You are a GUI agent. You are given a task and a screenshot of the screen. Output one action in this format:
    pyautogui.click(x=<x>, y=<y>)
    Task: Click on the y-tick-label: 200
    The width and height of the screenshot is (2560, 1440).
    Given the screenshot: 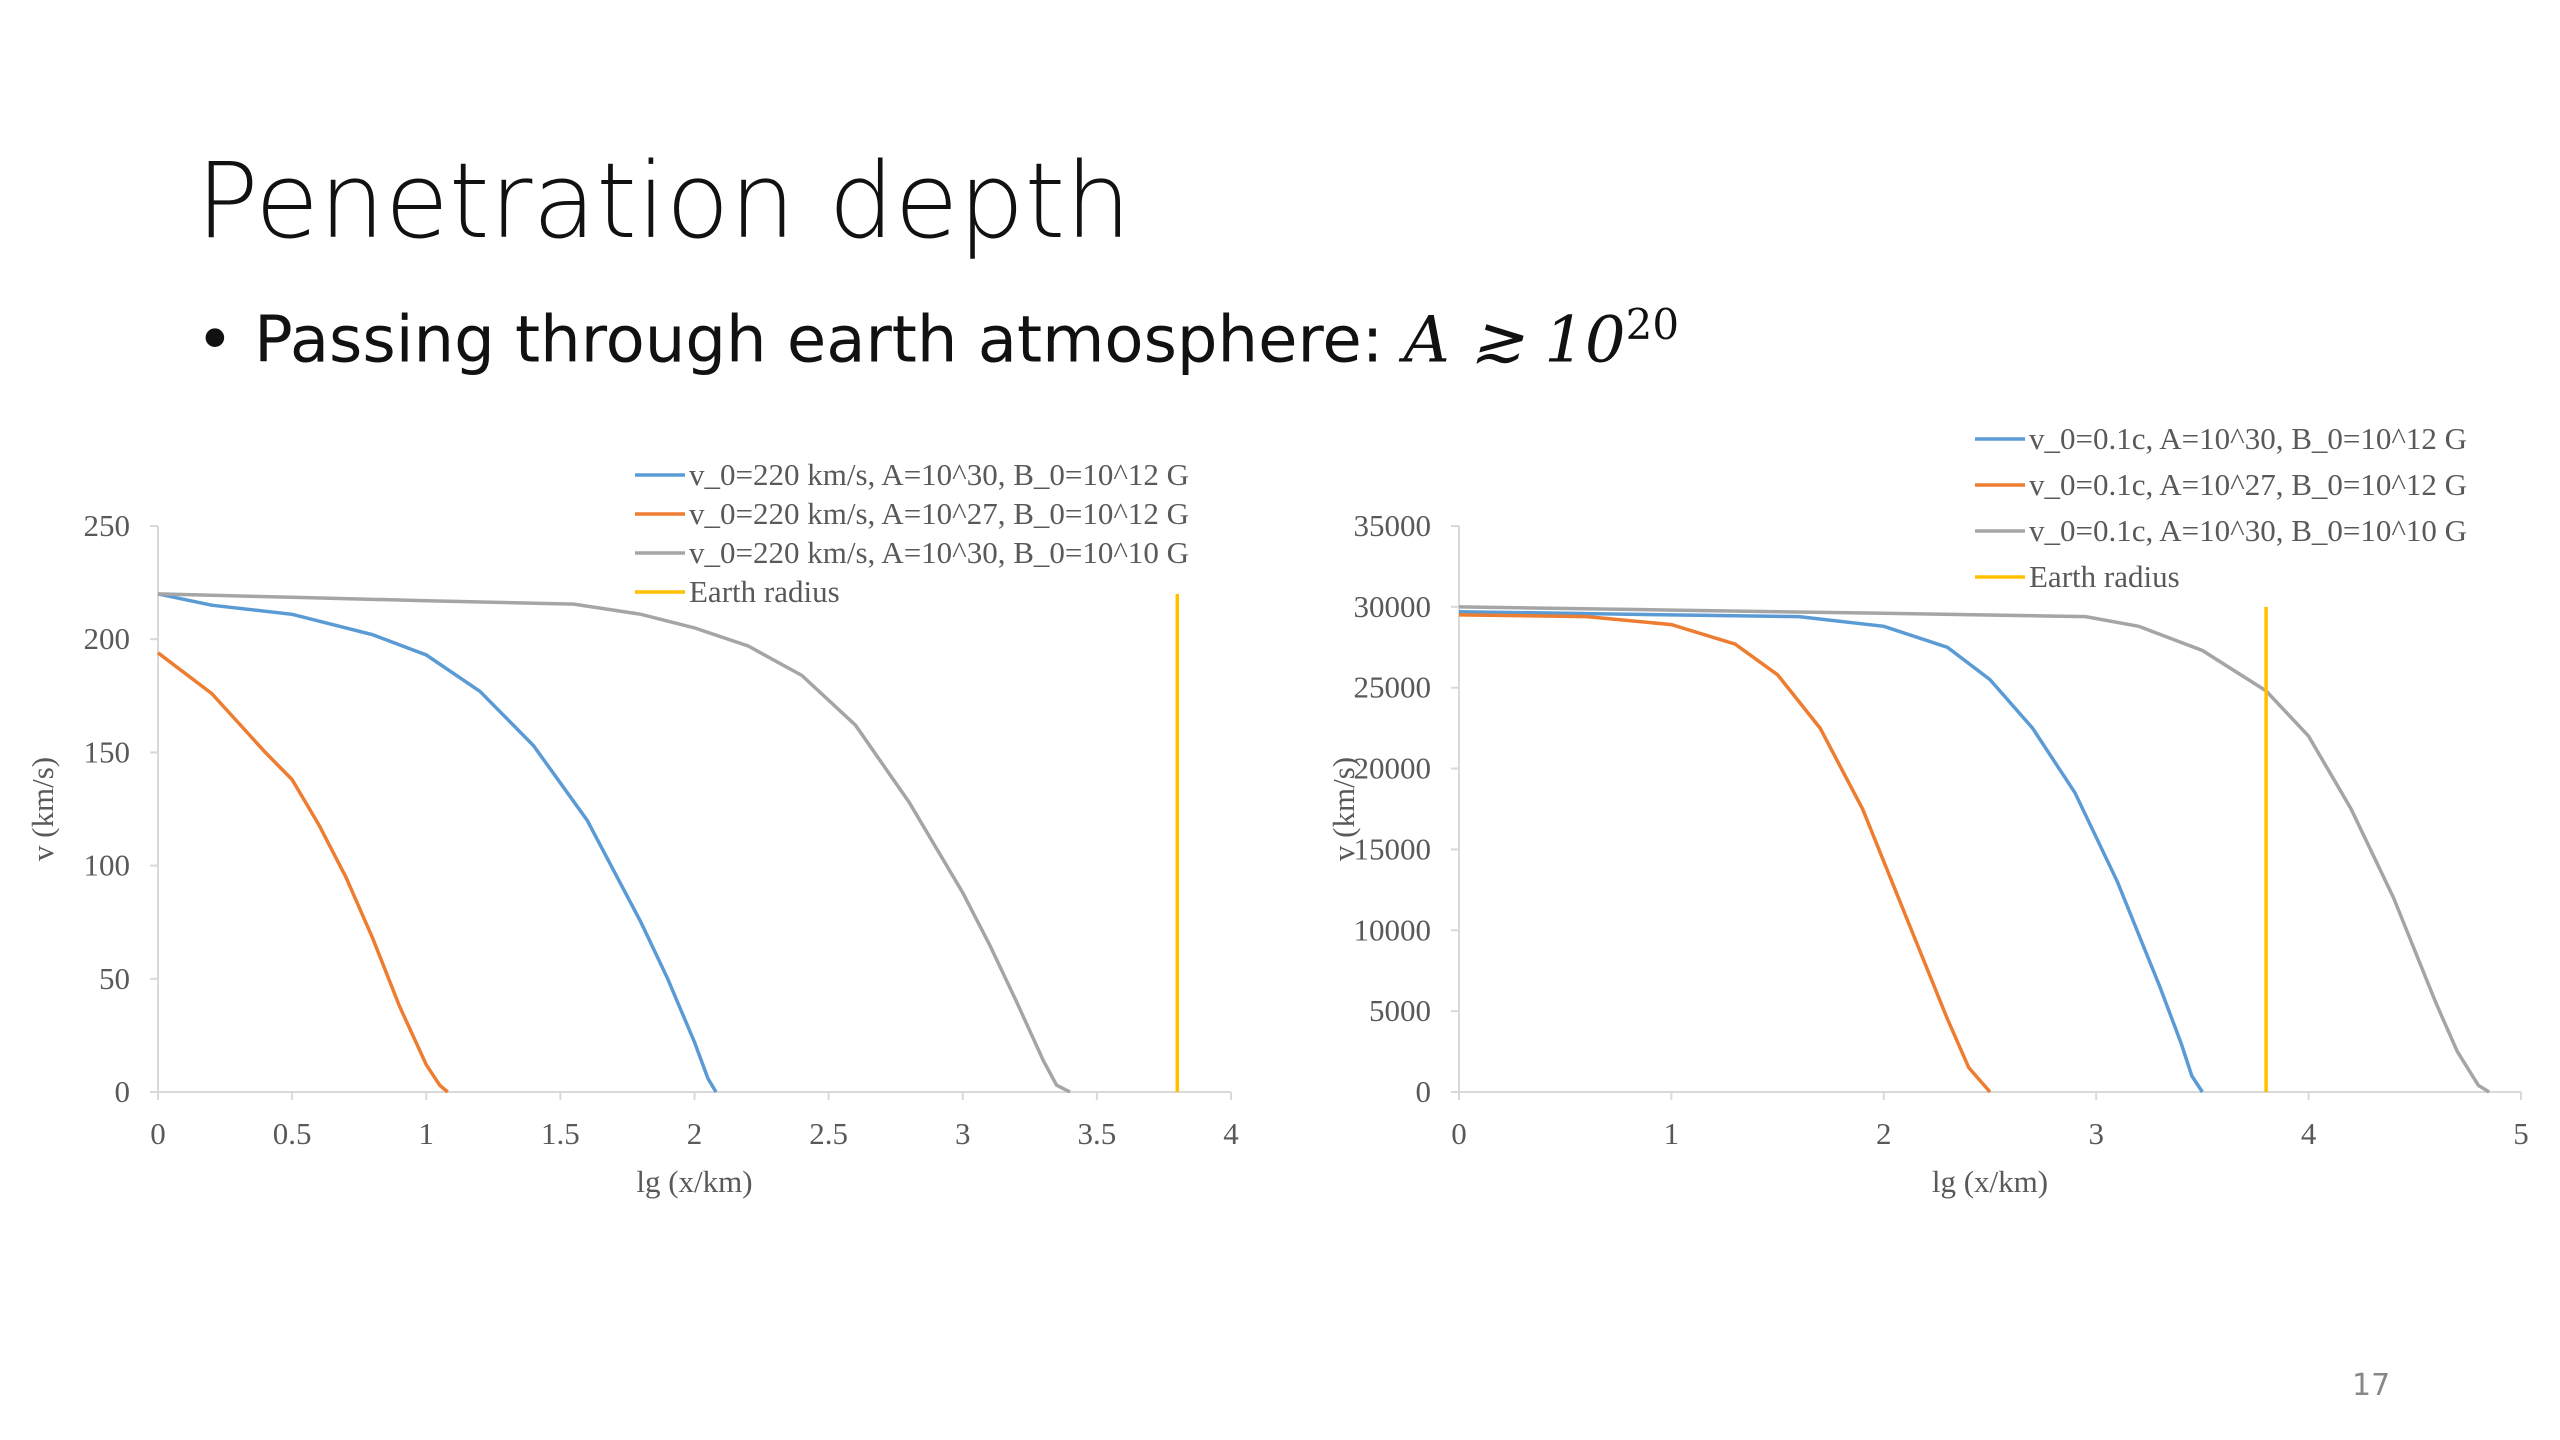 What is the action you would take?
    pyautogui.click(x=107, y=638)
    